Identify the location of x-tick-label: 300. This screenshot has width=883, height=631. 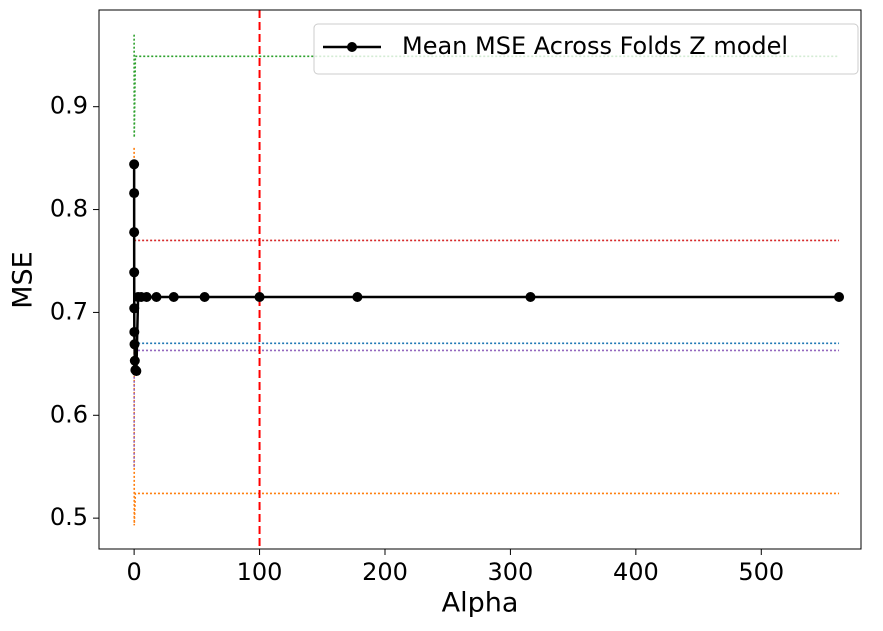
(511, 572).